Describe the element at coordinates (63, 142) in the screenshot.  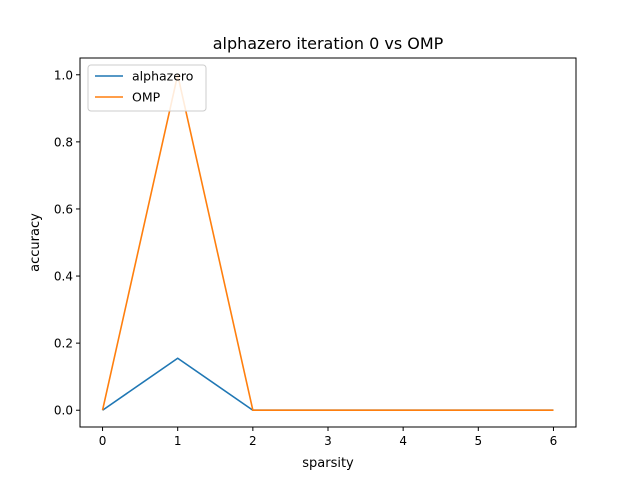
I see `y-tick-label: 0.8` at that location.